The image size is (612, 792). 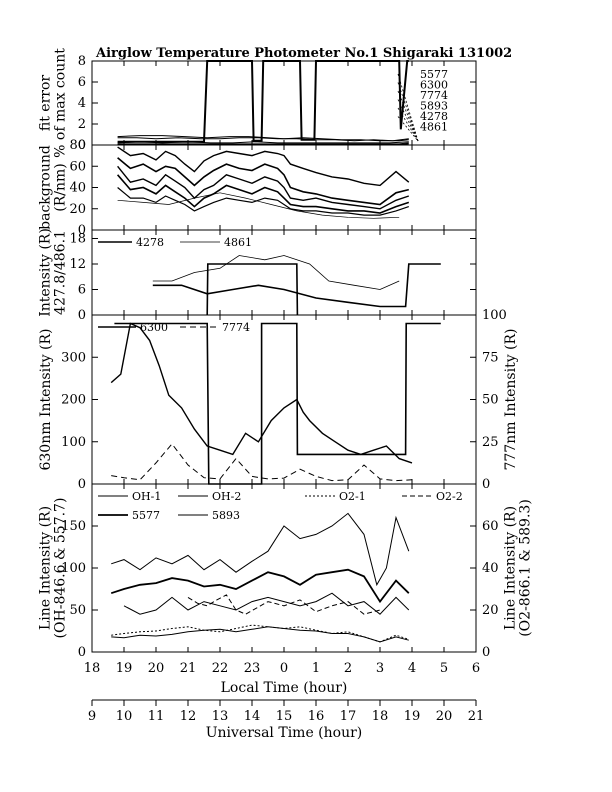 What do you see at coordinates (284, 668) in the screenshot?
I see `x-tick-label-local: 0` at bounding box center [284, 668].